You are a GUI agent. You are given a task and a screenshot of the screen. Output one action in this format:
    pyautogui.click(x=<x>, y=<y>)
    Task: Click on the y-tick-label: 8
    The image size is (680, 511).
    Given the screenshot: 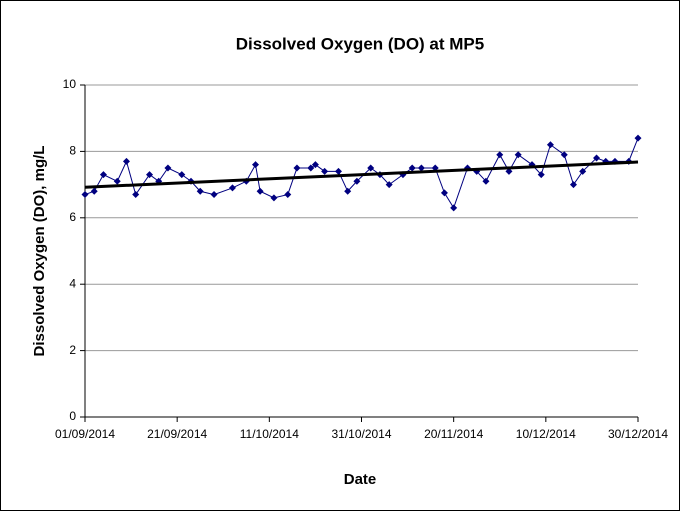 What is the action you would take?
    pyautogui.click(x=72, y=151)
    